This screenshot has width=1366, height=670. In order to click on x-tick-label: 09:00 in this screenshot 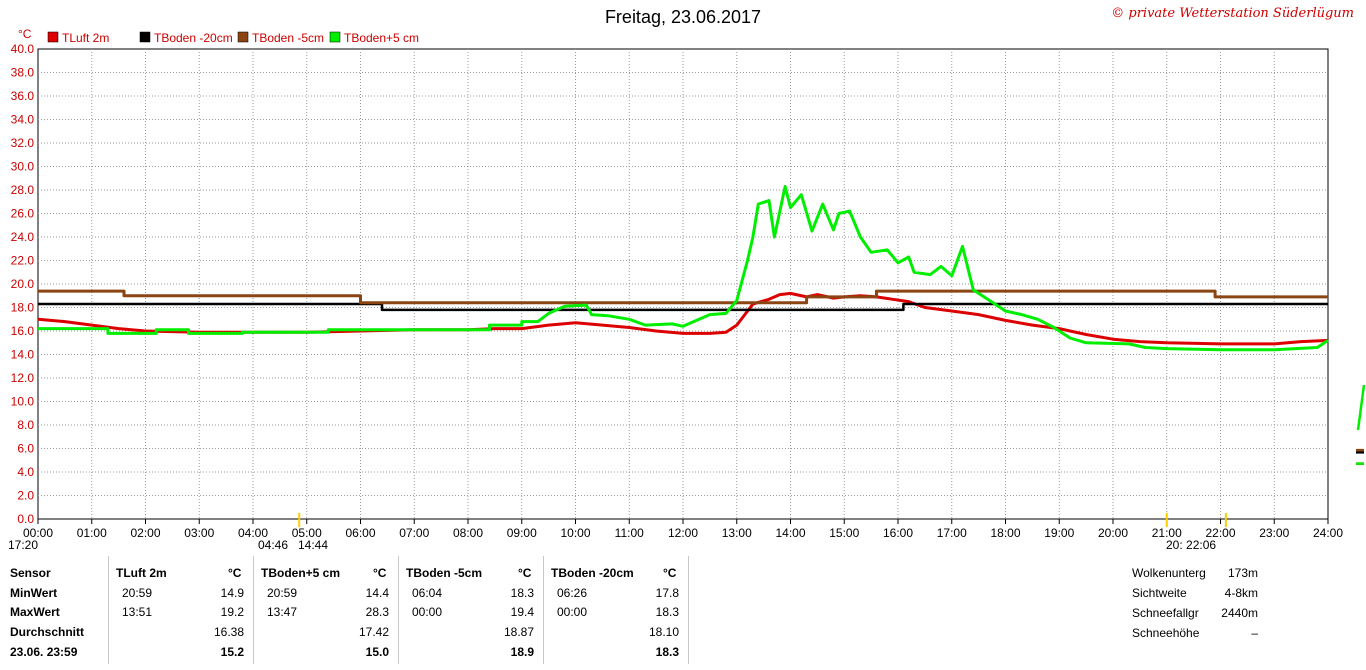, I will do `click(522, 533)`.